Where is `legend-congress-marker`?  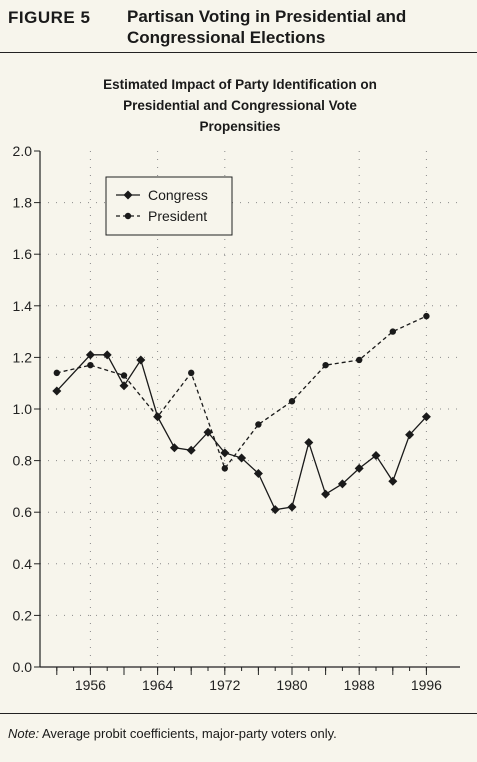 legend-congress-marker is located at coordinates (128, 195).